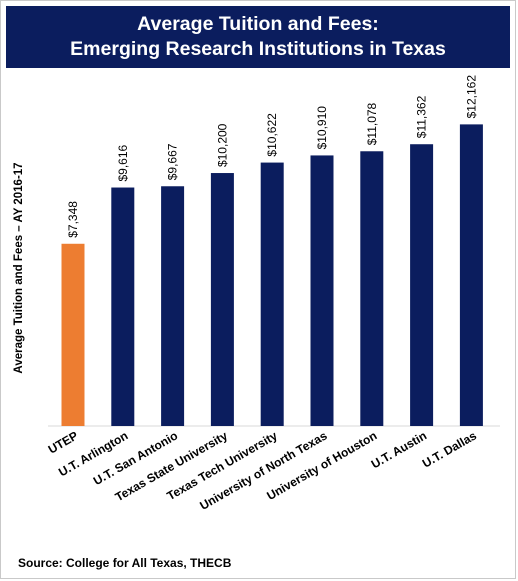 This screenshot has width=518, height=581. What do you see at coordinates (372, 288) in the screenshot?
I see `bar-university-of-houston` at bounding box center [372, 288].